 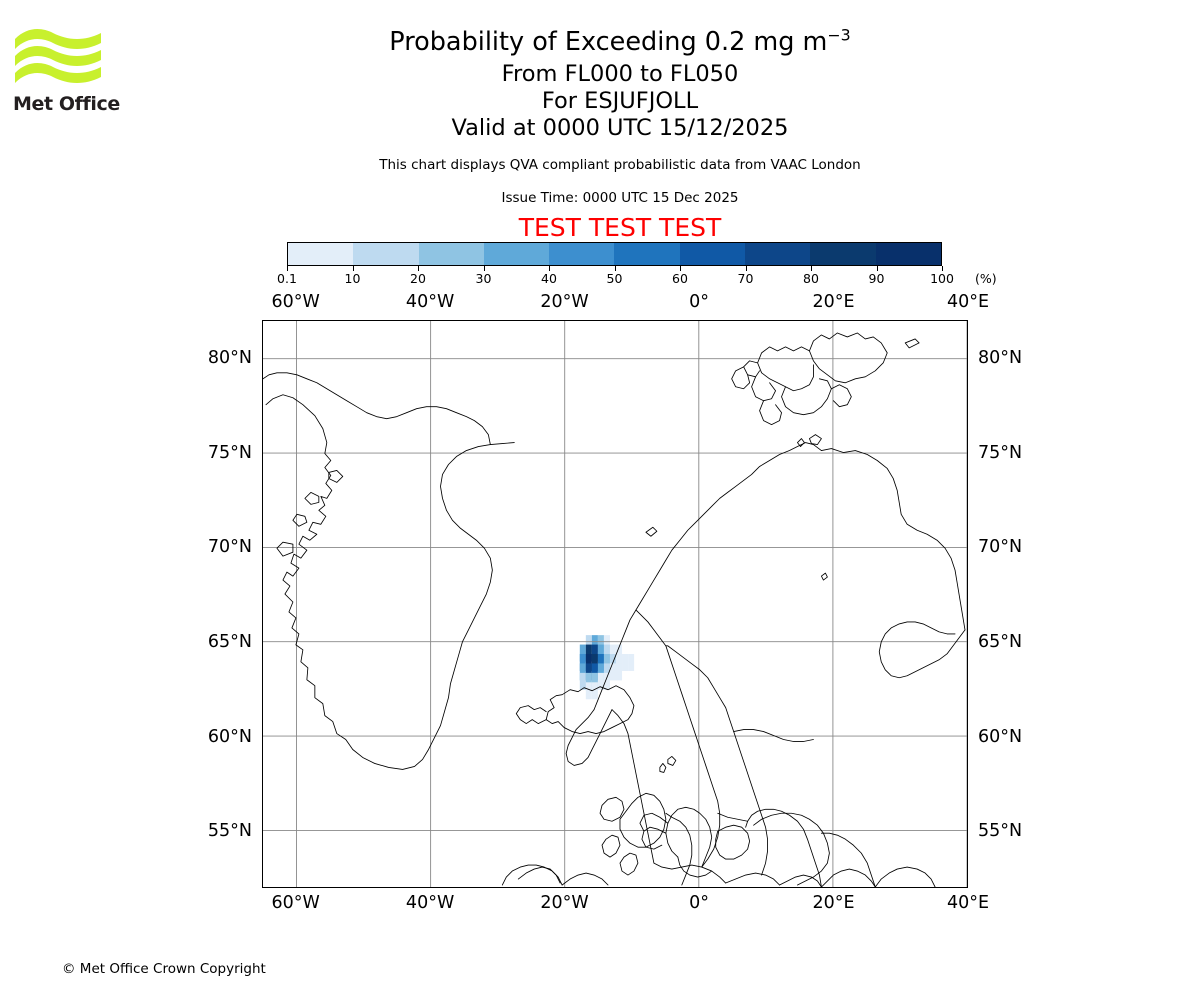 What do you see at coordinates (229, 357) in the screenshot?
I see `lat-label-left-5: 80°N` at bounding box center [229, 357].